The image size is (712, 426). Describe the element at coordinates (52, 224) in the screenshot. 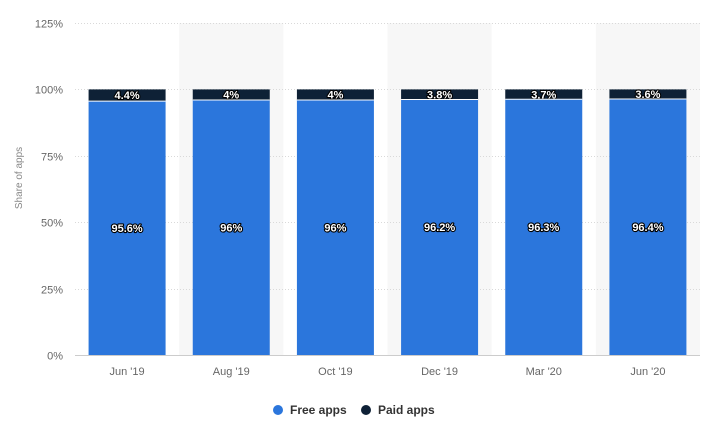

I see `y-tick-label: 50%` at that location.